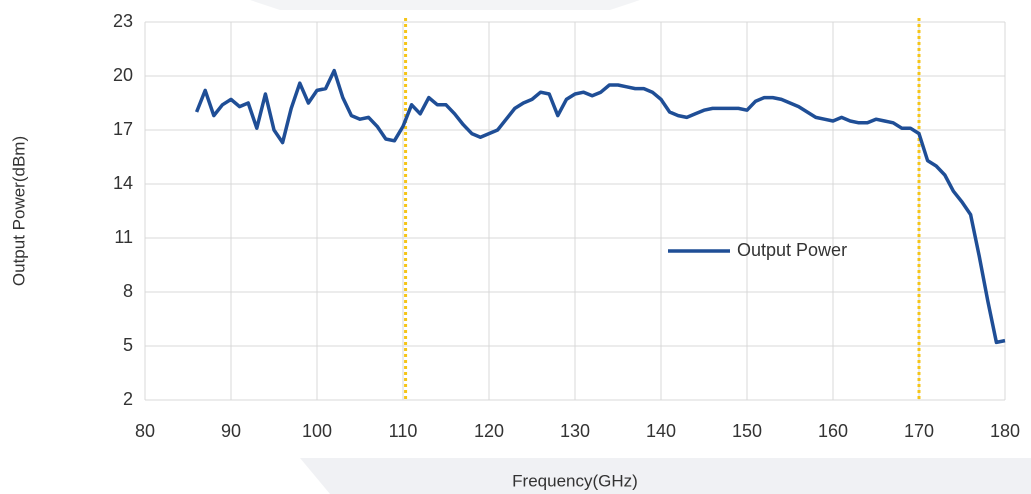 The width and height of the screenshot is (1031, 494). What do you see at coordinates (18, 211) in the screenshot?
I see `y-axis-label: Output Power(dBm)` at bounding box center [18, 211].